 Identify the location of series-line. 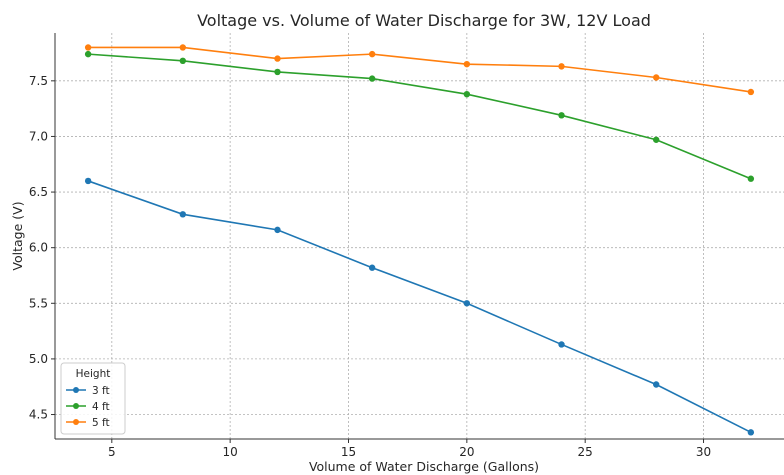
(419, 69).